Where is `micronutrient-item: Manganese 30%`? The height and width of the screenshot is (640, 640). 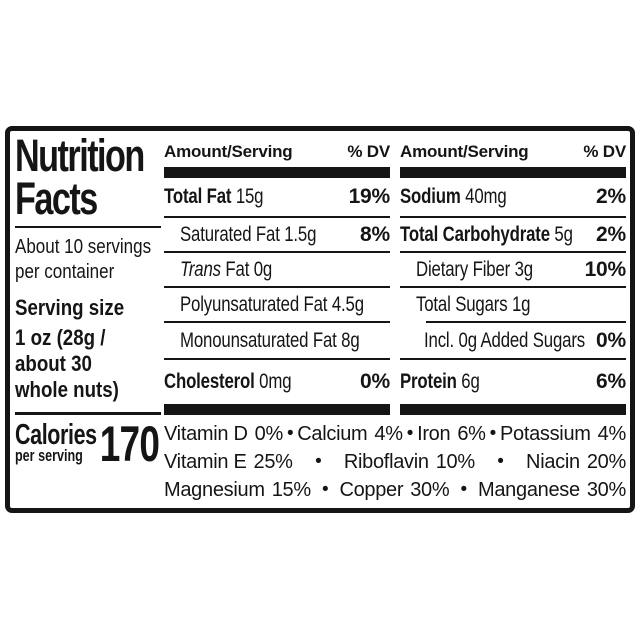
micronutrient-item: Manganese 30% is located at coordinates (552, 490).